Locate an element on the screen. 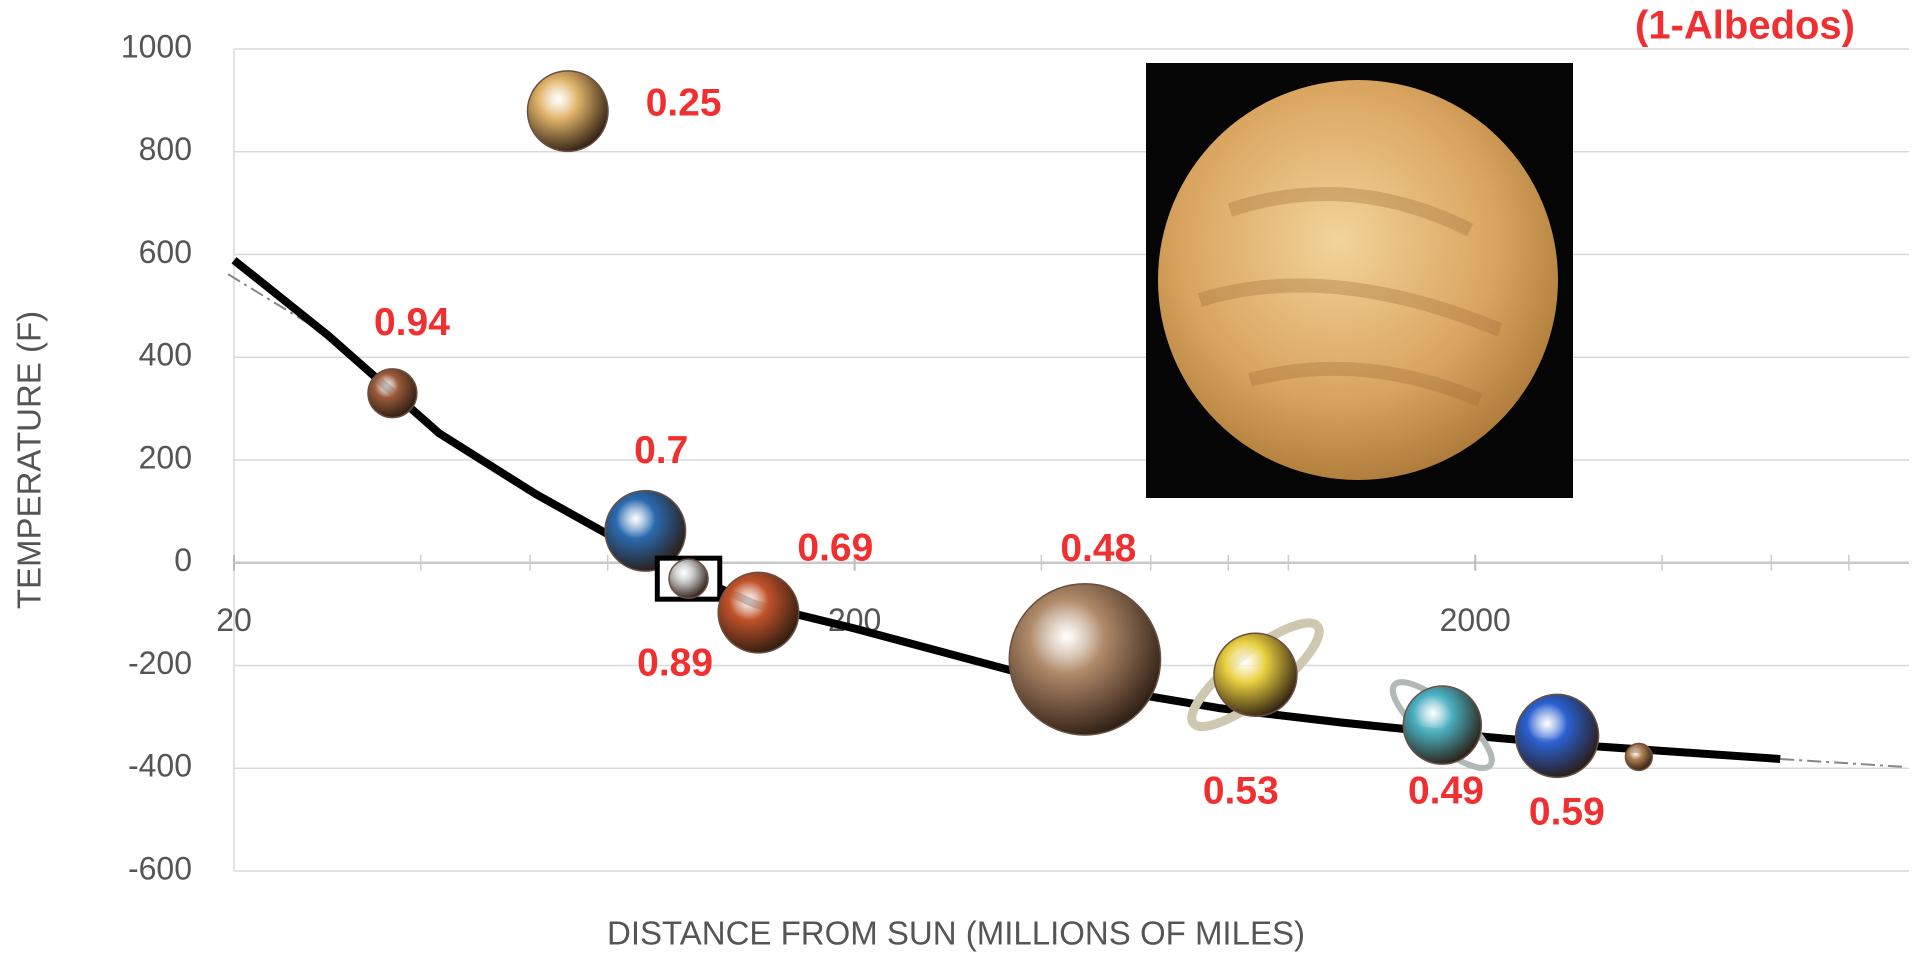 The width and height of the screenshot is (1913, 957). y-tick-label: 600 is located at coordinates (165, 252).